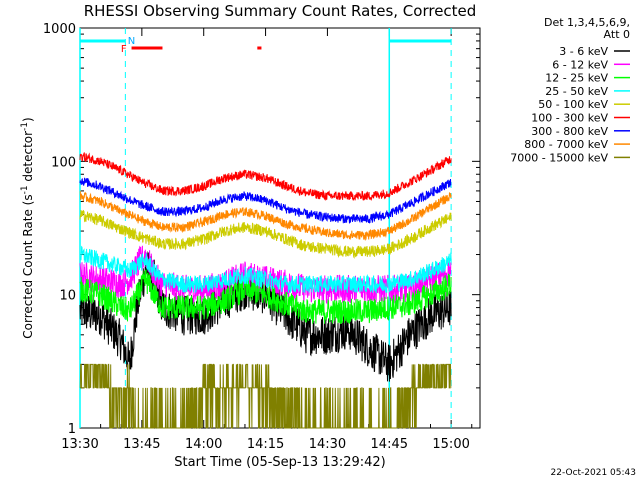  What do you see at coordinates (203, 444) in the screenshot?
I see `x-tick-label: 14:00` at bounding box center [203, 444].